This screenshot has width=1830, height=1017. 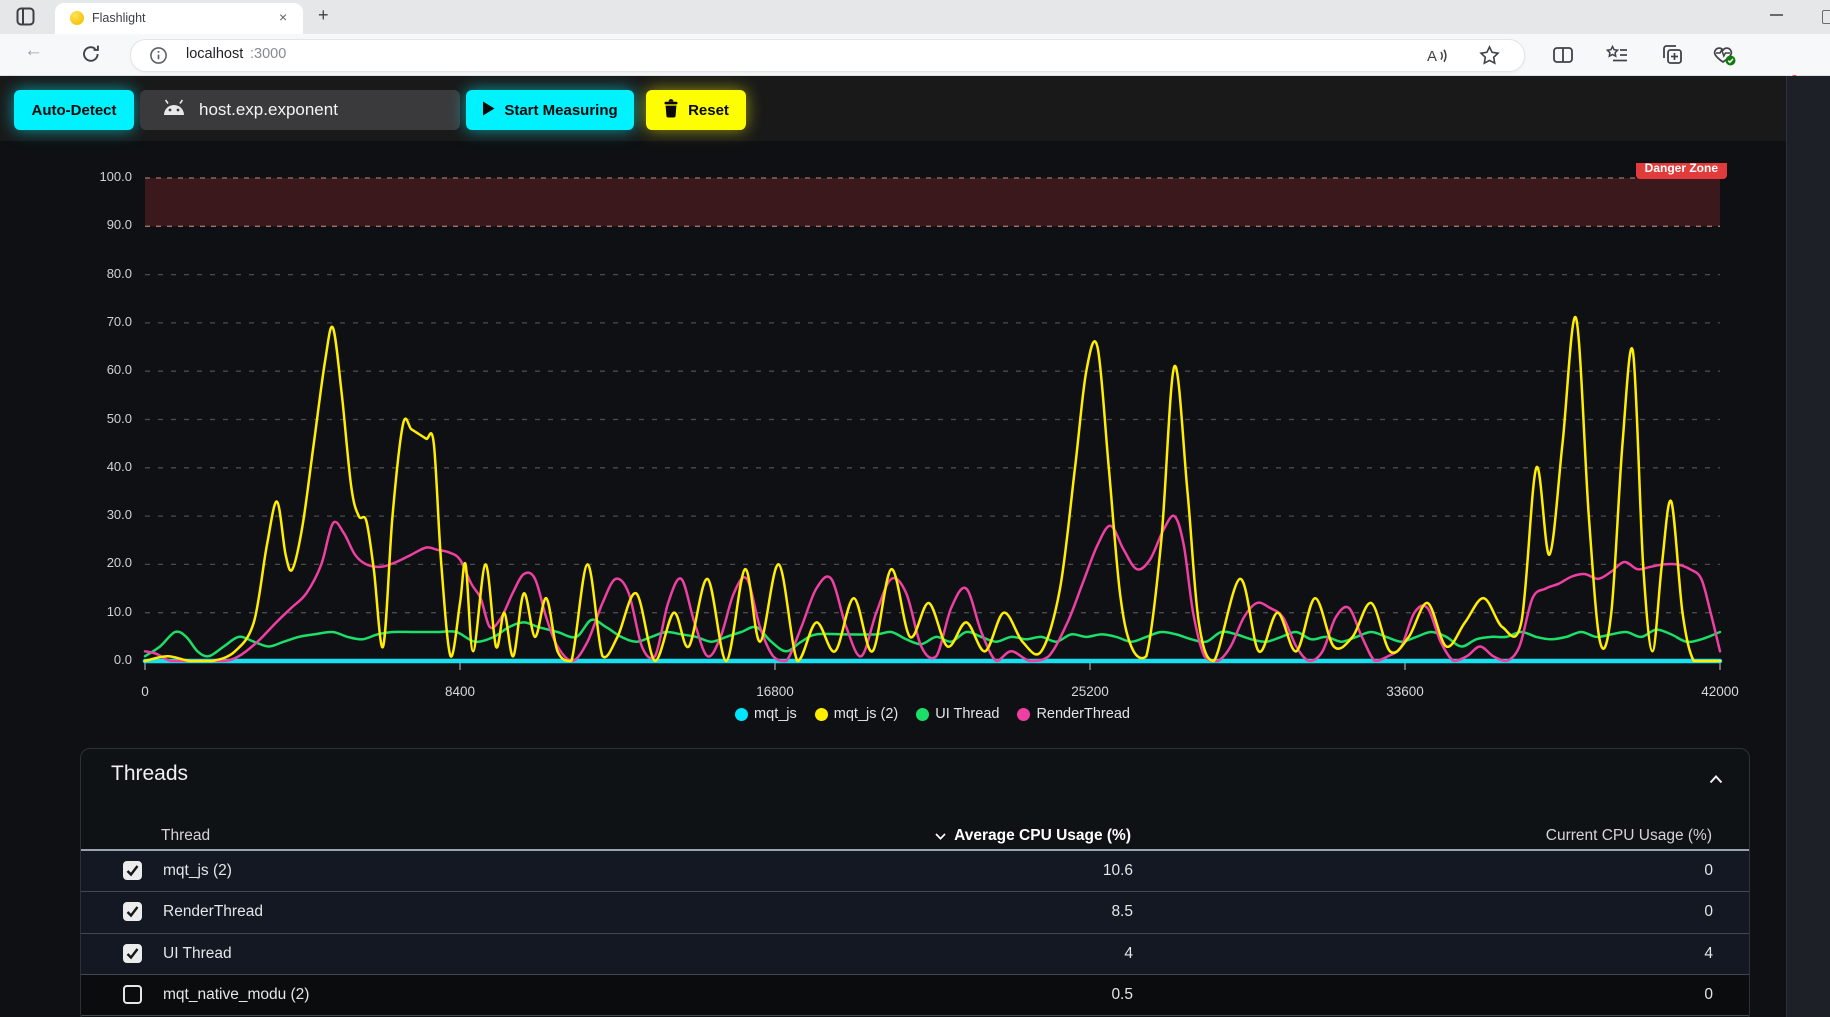 What do you see at coordinates (1563, 57) in the screenshot?
I see `split-screen-icon` at bounding box center [1563, 57].